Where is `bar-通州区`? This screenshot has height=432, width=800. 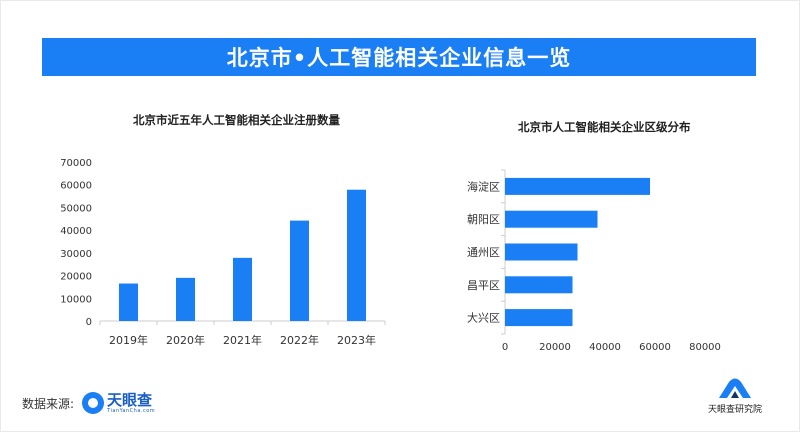
bar-通州区 is located at coordinates (541, 252).